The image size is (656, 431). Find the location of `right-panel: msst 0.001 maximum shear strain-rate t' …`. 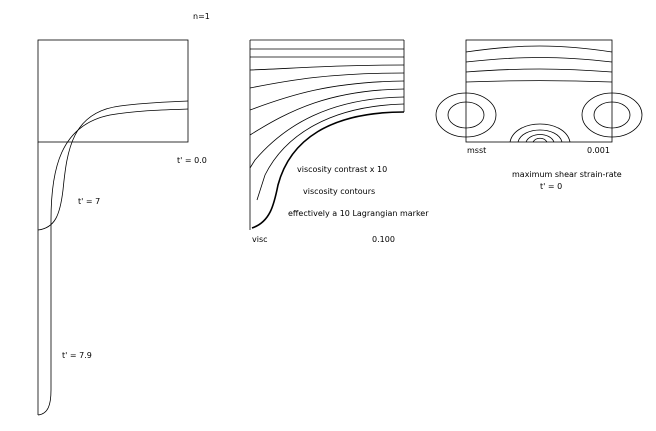

right-panel: msst 0.001 maximum shear strain-rate t' … is located at coordinates (539, 115).